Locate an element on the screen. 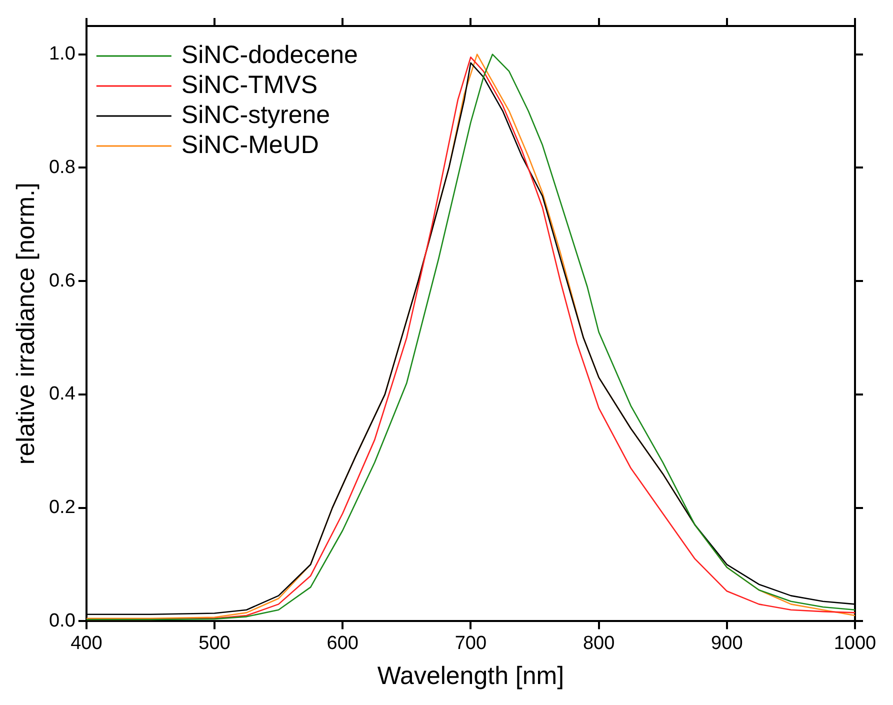  y-axis-title: relative irradiance [norm.] is located at coordinates (26, 323).